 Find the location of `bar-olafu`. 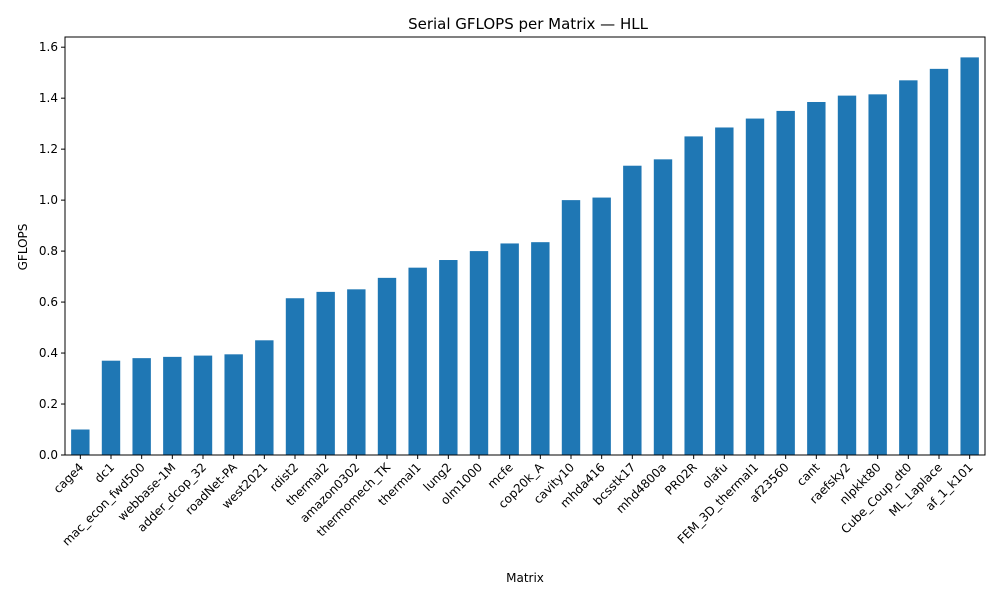

bar-olafu is located at coordinates (724, 291).